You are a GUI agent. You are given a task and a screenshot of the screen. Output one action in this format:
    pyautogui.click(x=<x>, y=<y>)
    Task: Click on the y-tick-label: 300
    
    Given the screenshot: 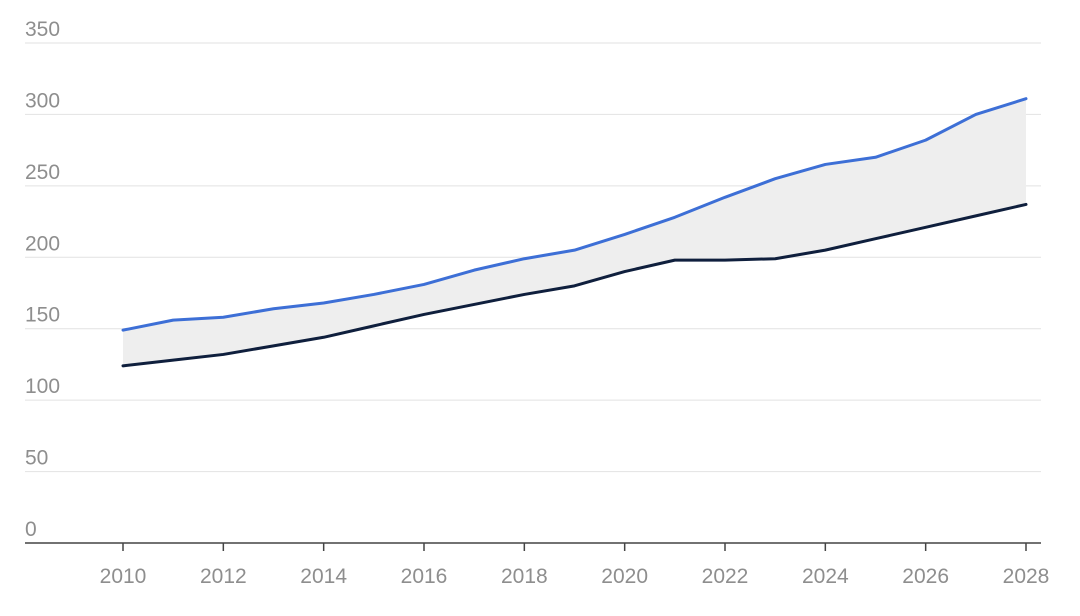 What is the action you would take?
    pyautogui.click(x=42, y=100)
    